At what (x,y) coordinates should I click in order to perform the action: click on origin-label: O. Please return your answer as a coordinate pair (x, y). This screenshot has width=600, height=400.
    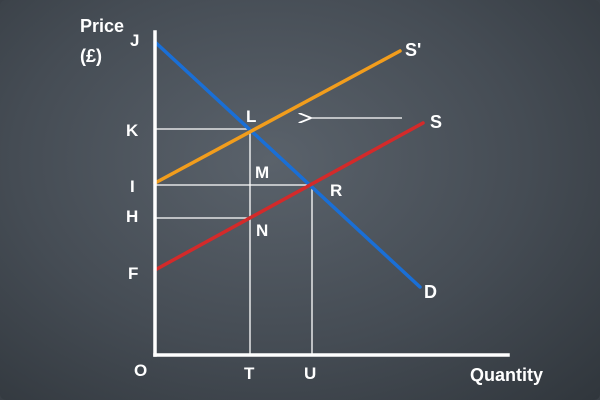
    Looking at the image, I should click on (140, 370).